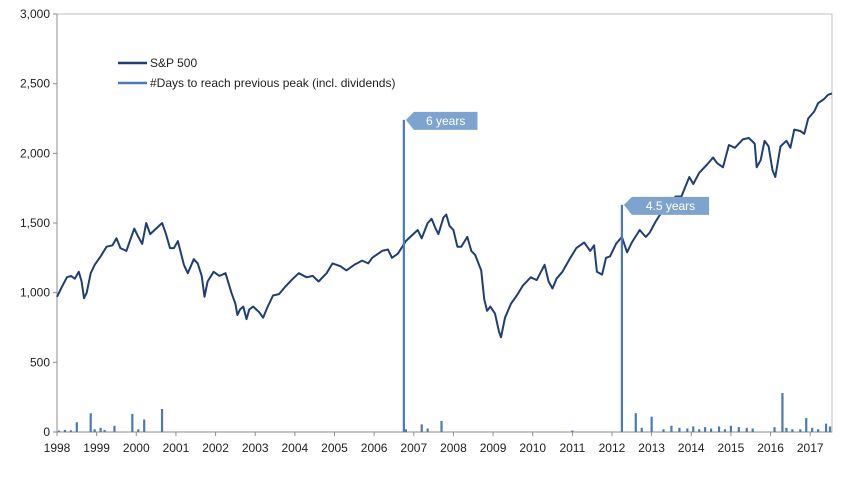 Image resolution: width=846 pixels, height=480 pixels. What do you see at coordinates (57, 448) in the screenshot?
I see `x-tick-label: 1998` at bounding box center [57, 448].